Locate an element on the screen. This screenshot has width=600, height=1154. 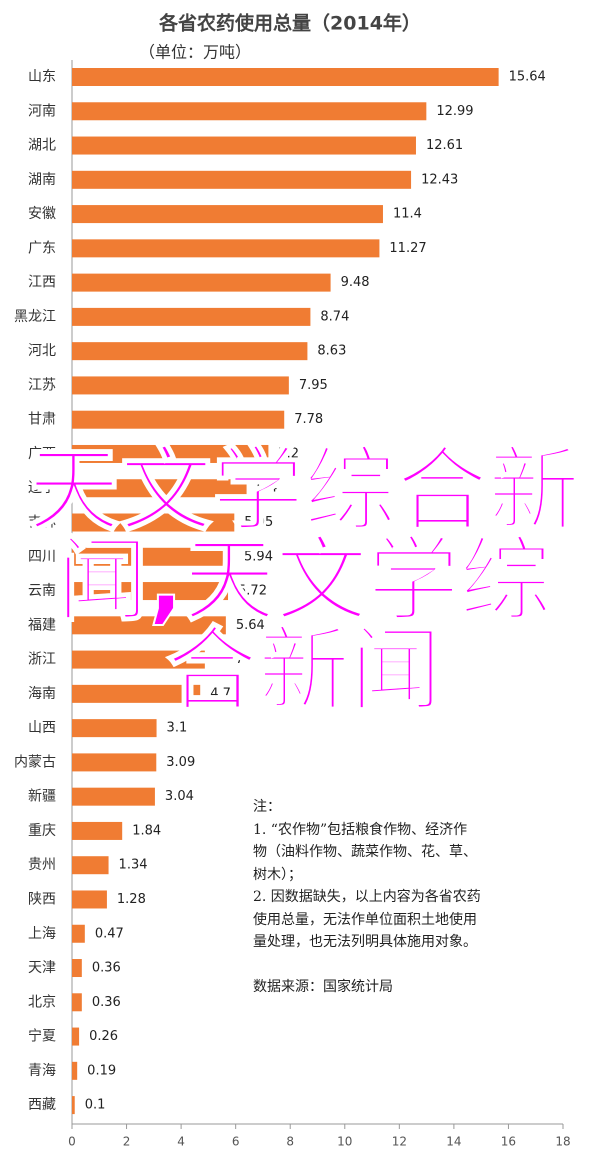
x-tick-label: 4 is located at coordinates (181, 1142).